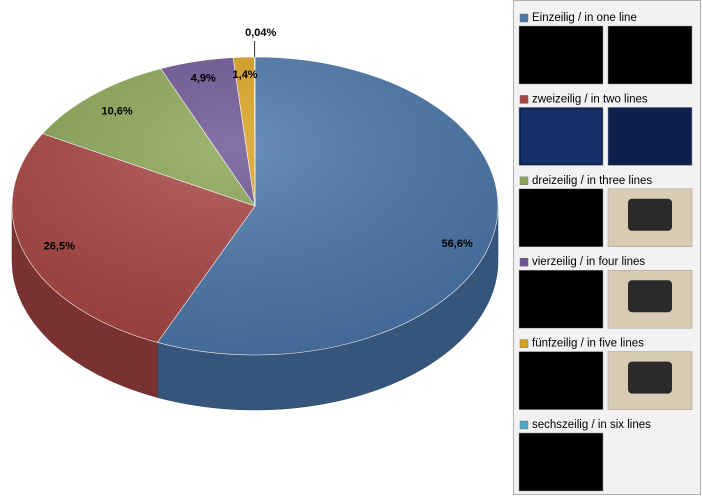 This screenshot has height=496, width=702. Describe the element at coordinates (260, 33) in the screenshot. I see `data-label: 0,04%` at that location.